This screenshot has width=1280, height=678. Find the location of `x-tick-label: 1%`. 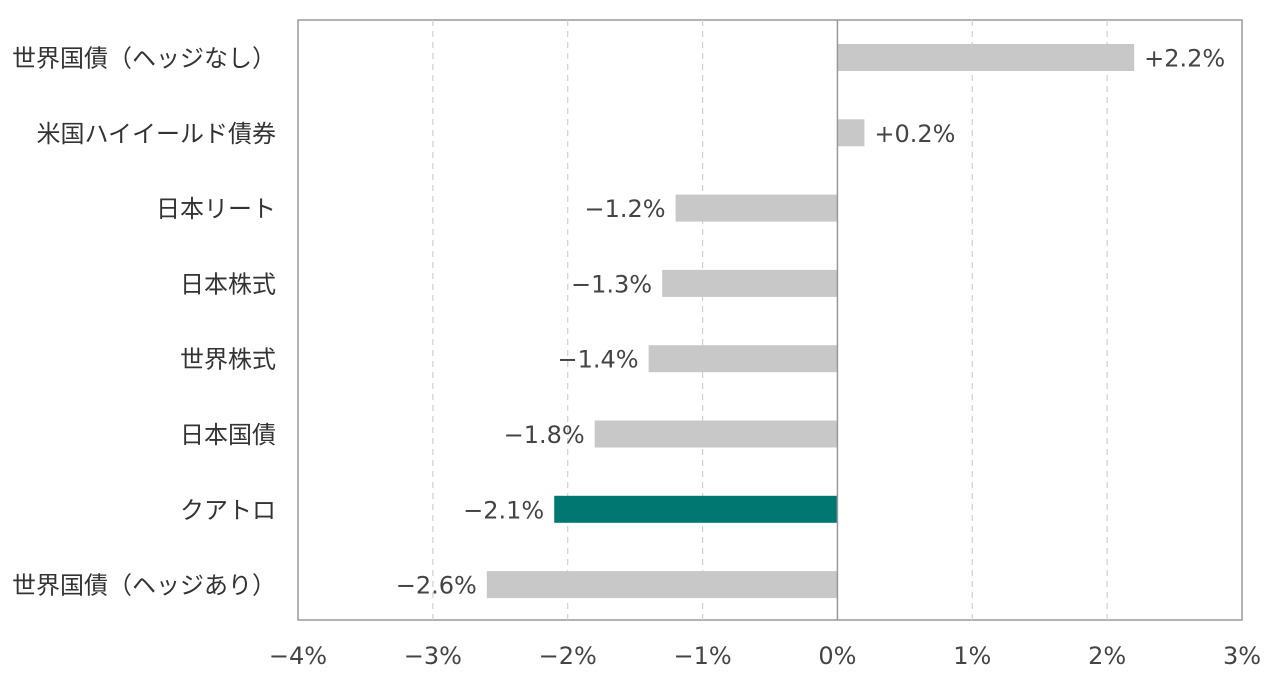

x-tick-label: 1% is located at coordinates (972, 656).